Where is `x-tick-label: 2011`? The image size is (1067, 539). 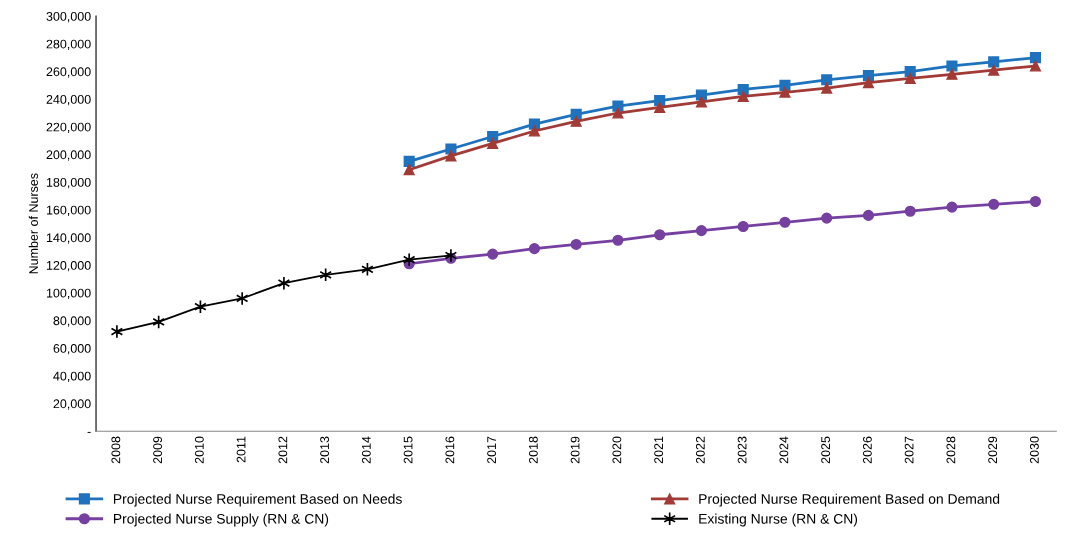 x-tick-label: 2011 is located at coordinates (241, 449).